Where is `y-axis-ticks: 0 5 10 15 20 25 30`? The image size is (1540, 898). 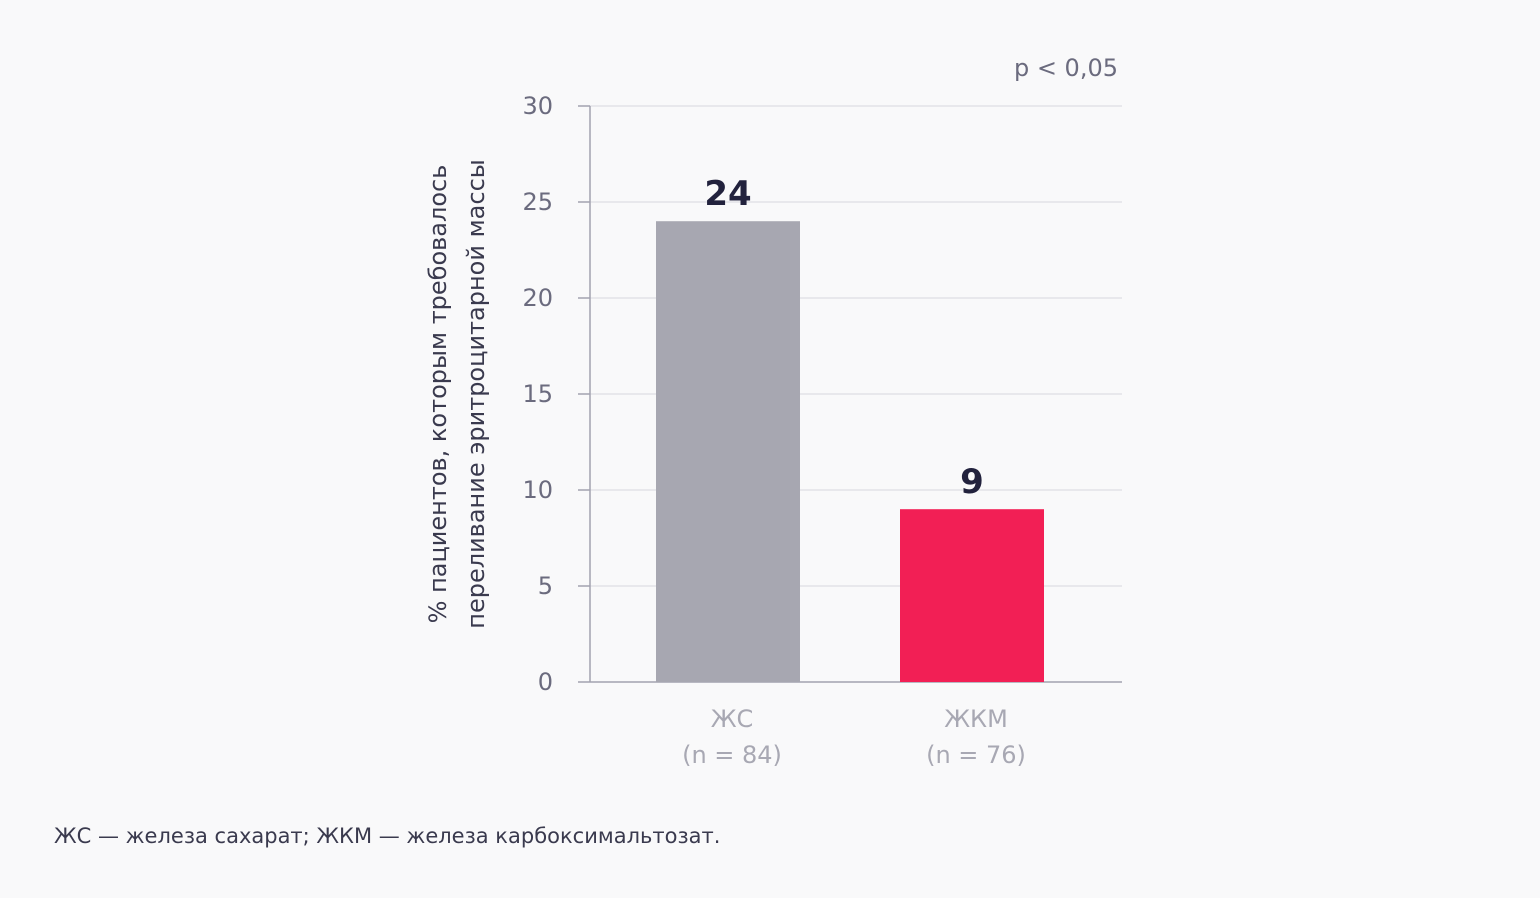 y-axis-ticks: 0 5 10 15 20 25 30 is located at coordinates (556, 394).